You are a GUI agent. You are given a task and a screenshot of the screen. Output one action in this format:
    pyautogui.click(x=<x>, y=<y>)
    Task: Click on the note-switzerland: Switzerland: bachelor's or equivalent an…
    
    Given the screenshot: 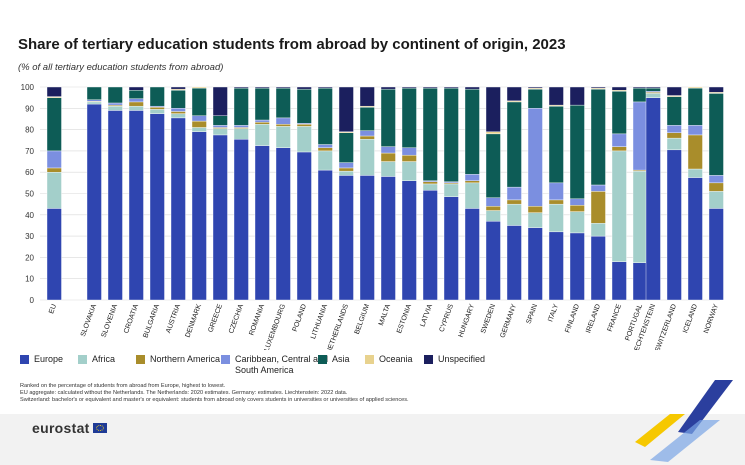 What is the action you would take?
    pyautogui.click(x=214, y=400)
    